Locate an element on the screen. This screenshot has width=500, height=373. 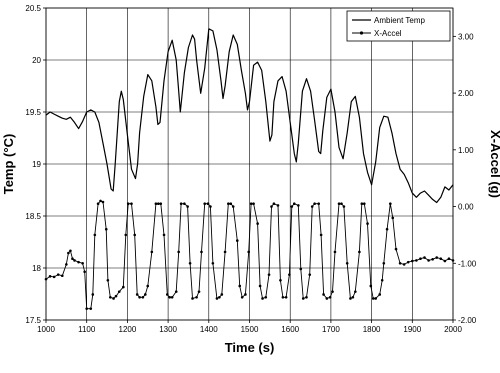
legend: Ambient Temp X-Accel is located at coordinates (398, 26).